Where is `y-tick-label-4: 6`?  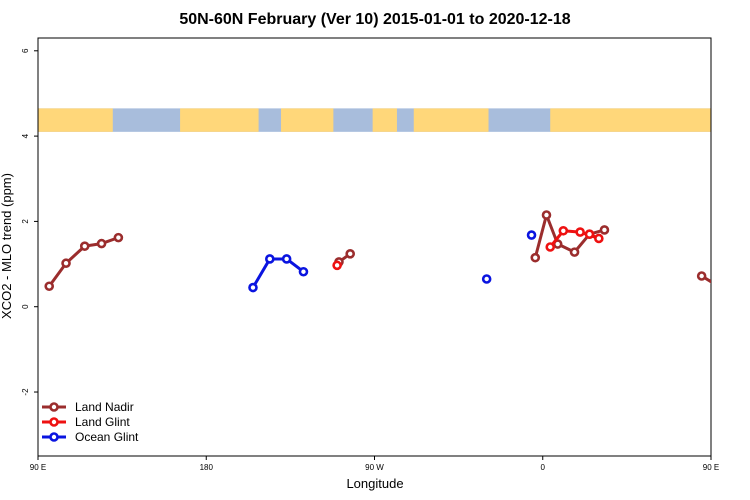
y-tick-label-4: 6 is located at coordinates (25, 50).